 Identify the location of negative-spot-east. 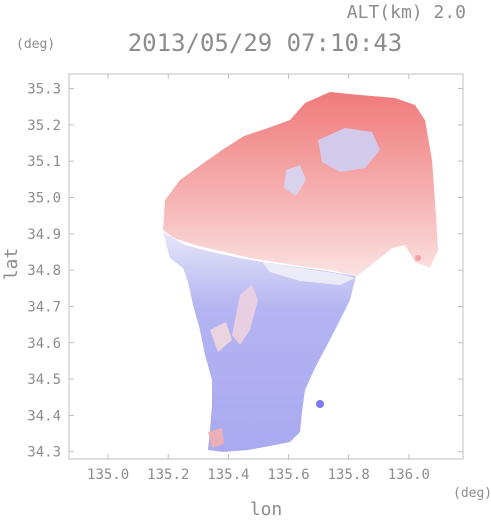
(320, 404).